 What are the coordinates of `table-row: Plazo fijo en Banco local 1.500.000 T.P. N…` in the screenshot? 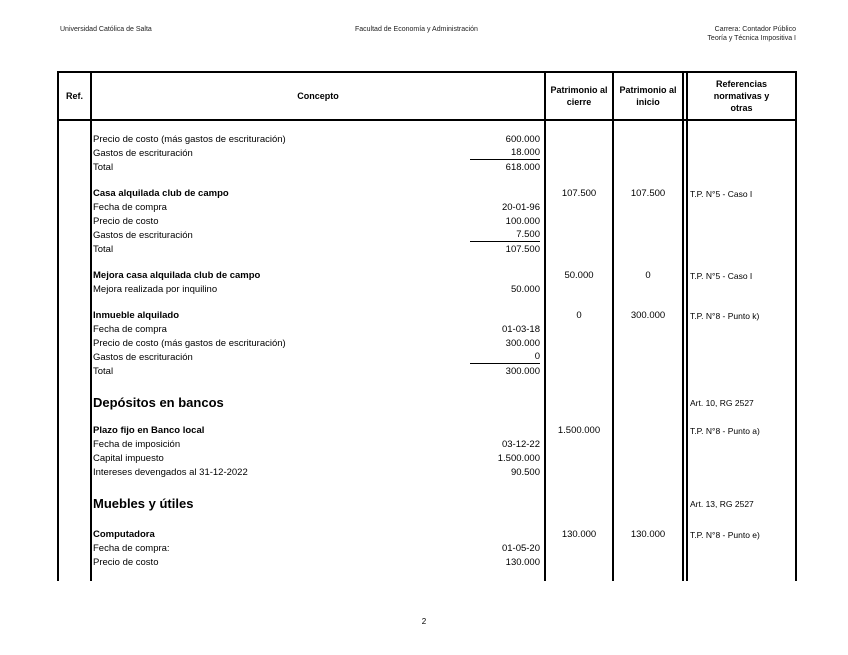 It's located at (427, 431).